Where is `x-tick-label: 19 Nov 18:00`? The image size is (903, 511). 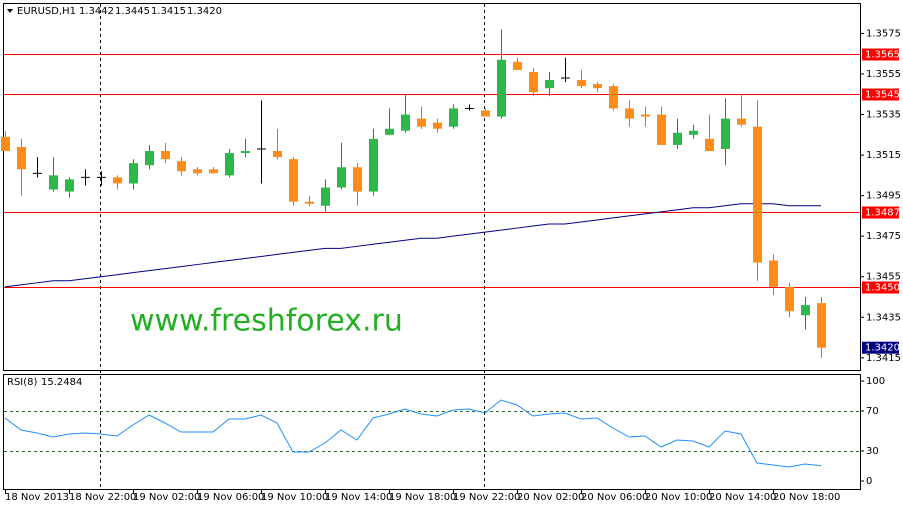
x-tick-label: 19 Nov 18:00 is located at coordinates (422, 497).